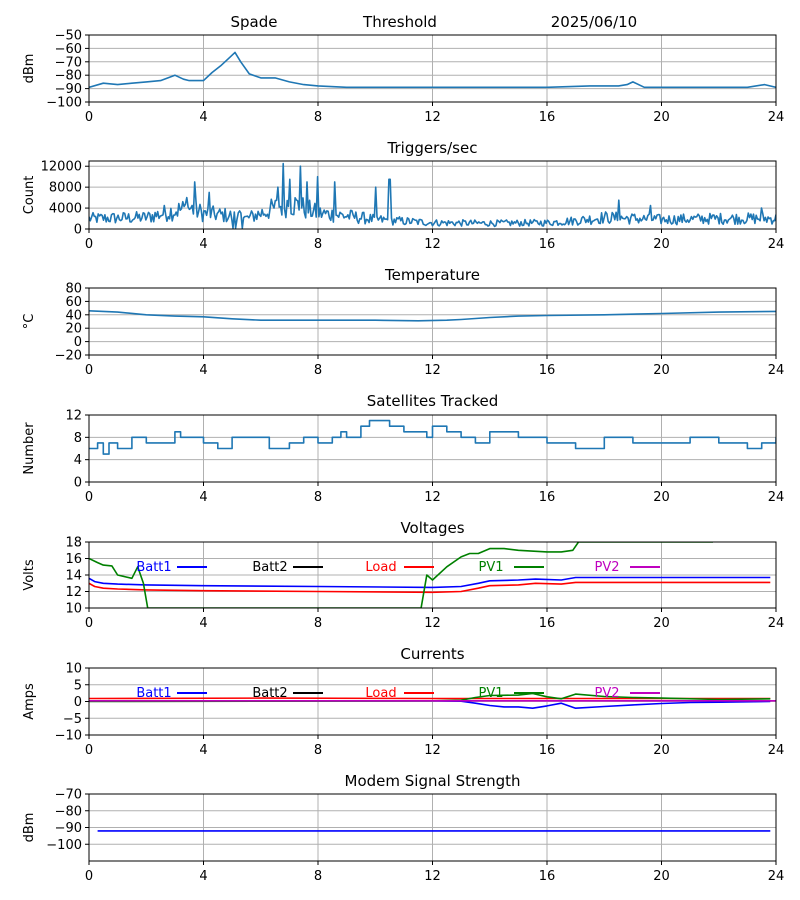 The image size is (800, 900). Describe the element at coordinates (68, 356) in the screenshot. I see `y-tick-label: −20` at that location.